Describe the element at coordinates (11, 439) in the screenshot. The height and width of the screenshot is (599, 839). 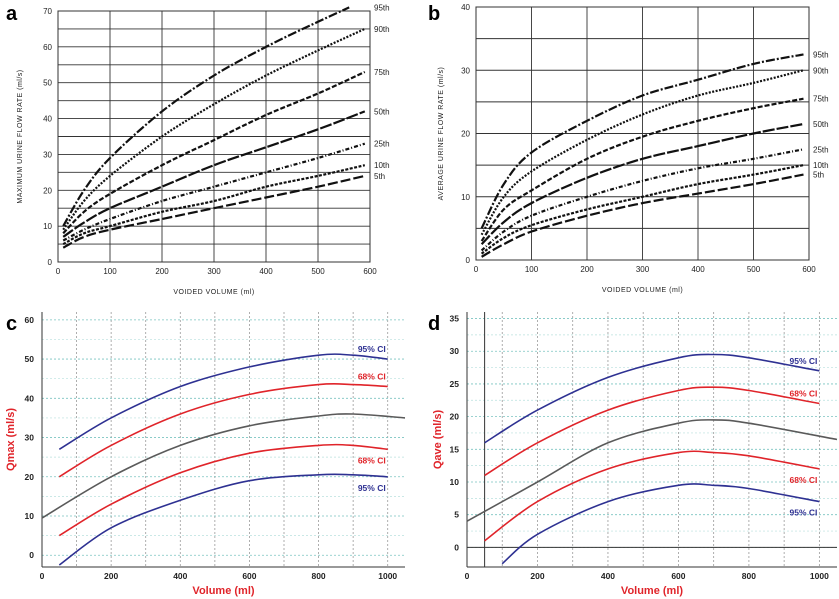
I see `y-axis-label: Qmax (ml/s)` at that location.